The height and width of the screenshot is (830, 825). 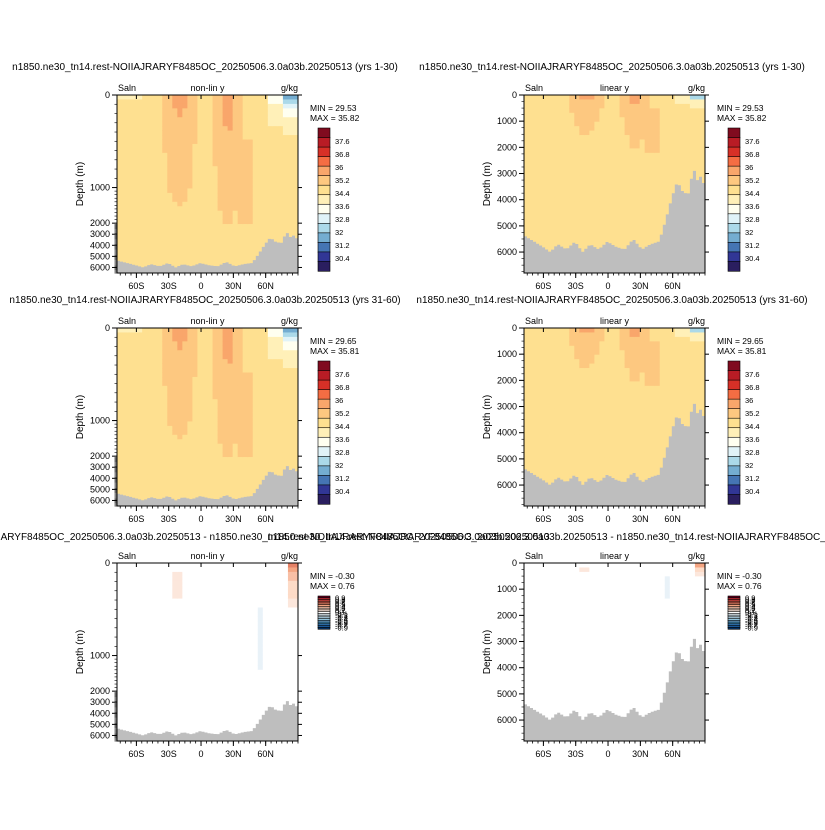 What do you see at coordinates (342, 426) in the screenshot?
I see `colorbar-label: 34.4` at bounding box center [342, 426].